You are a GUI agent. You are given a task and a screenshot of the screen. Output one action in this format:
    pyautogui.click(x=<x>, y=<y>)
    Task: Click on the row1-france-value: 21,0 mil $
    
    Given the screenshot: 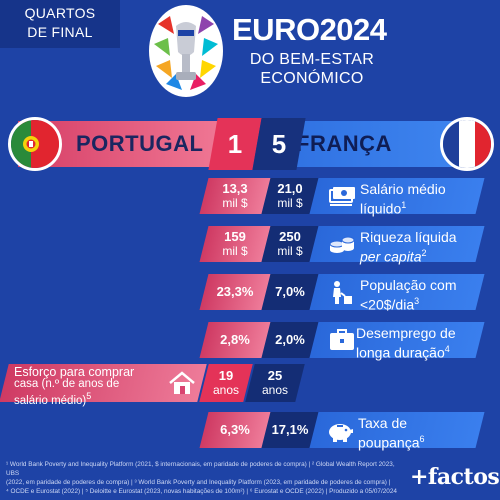 What is the action you would take?
    pyautogui.click(x=290, y=196)
    